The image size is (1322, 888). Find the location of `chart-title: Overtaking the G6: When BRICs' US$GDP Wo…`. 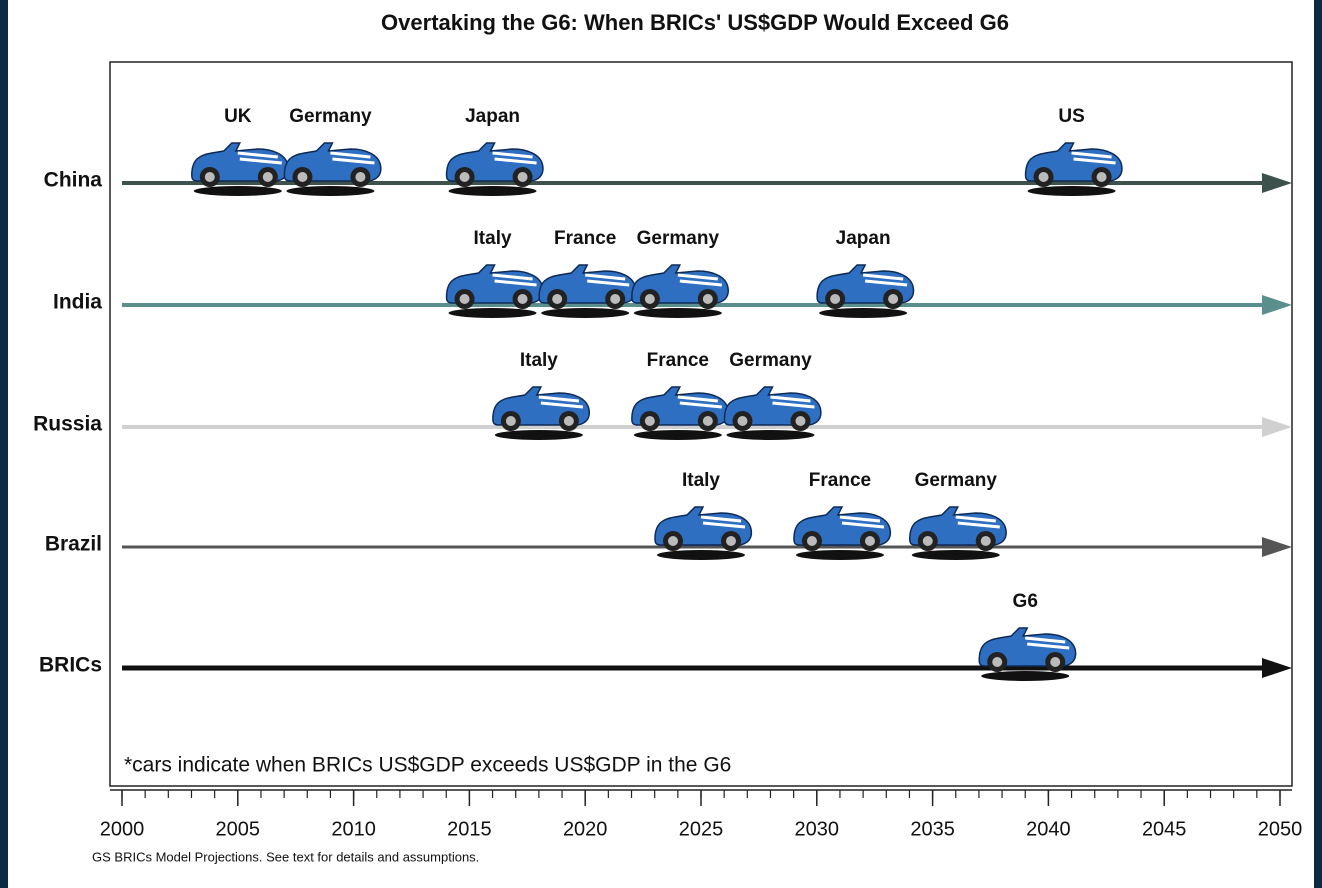

chart-title: Overtaking the G6: When BRICs' US$GDP Wo… is located at coordinates (695, 22).